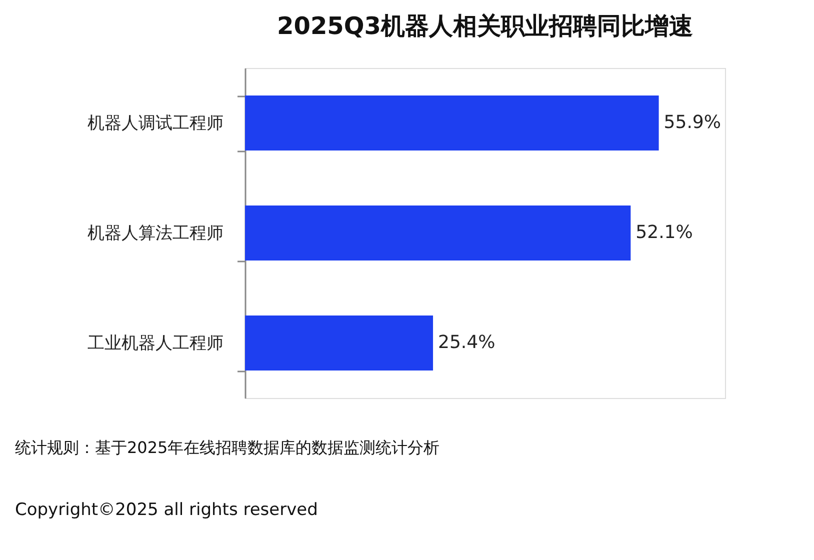  I want to click on text: Copyright©2025 all rights reserved, so click(166, 510).